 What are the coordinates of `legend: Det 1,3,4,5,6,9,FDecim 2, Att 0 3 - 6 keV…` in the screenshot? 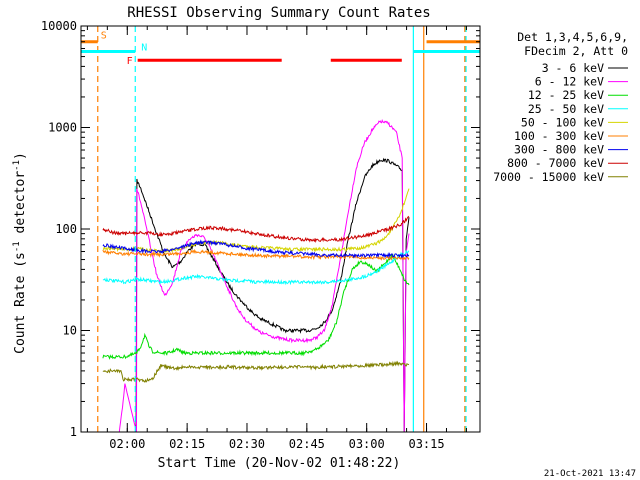 It's located at (560, 107).